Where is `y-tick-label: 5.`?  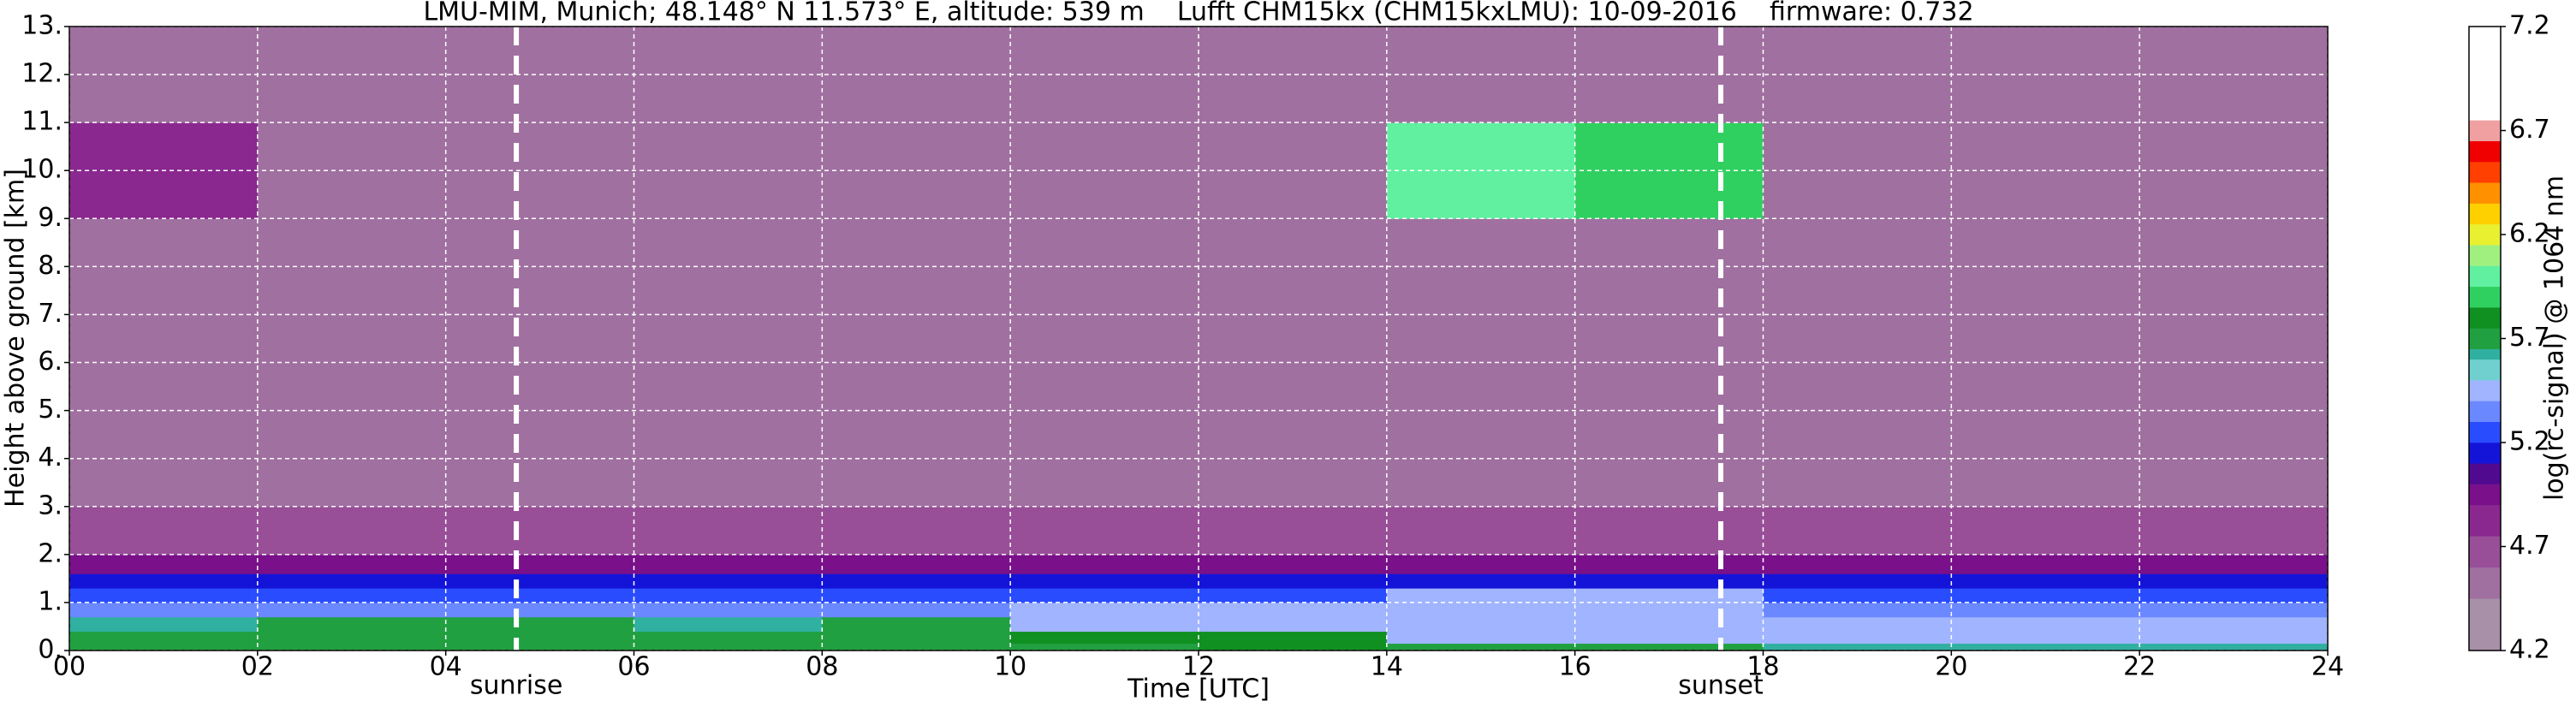
y-tick-label: 5. is located at coordinates (50, 410).